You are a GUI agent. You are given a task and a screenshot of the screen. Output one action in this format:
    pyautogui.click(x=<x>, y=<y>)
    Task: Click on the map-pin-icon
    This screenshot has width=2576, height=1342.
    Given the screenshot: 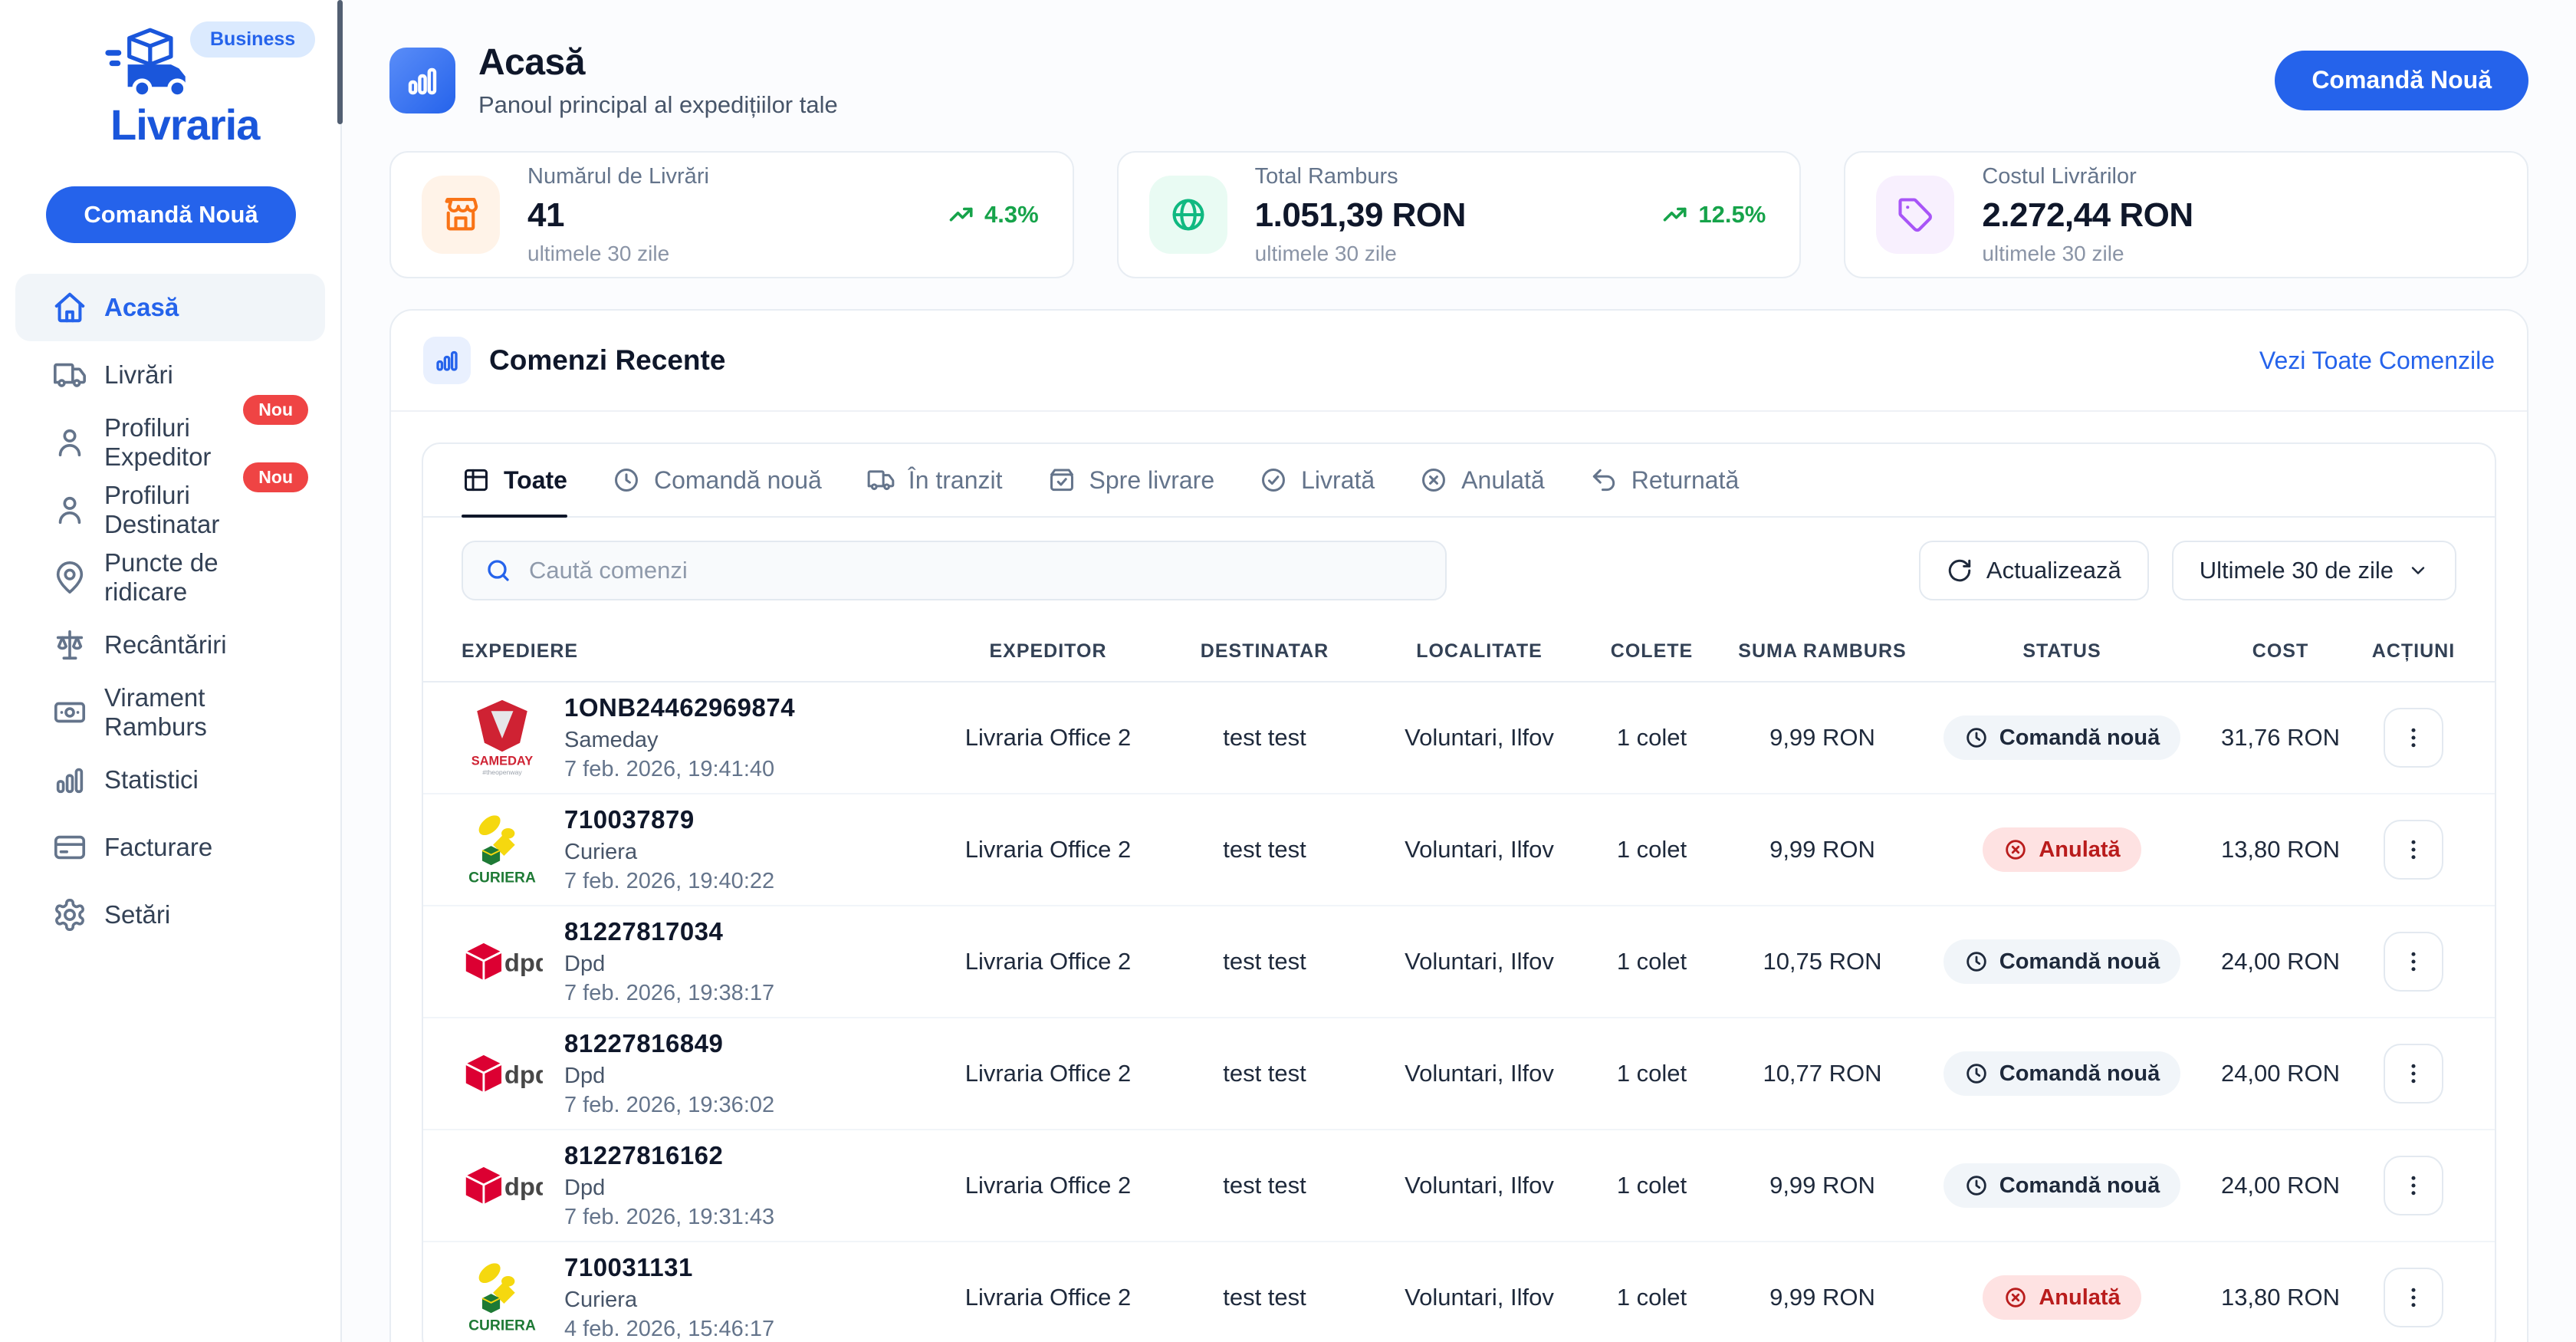 What is the action you would take?
    pyautogui.click(x=70, y=577)
    